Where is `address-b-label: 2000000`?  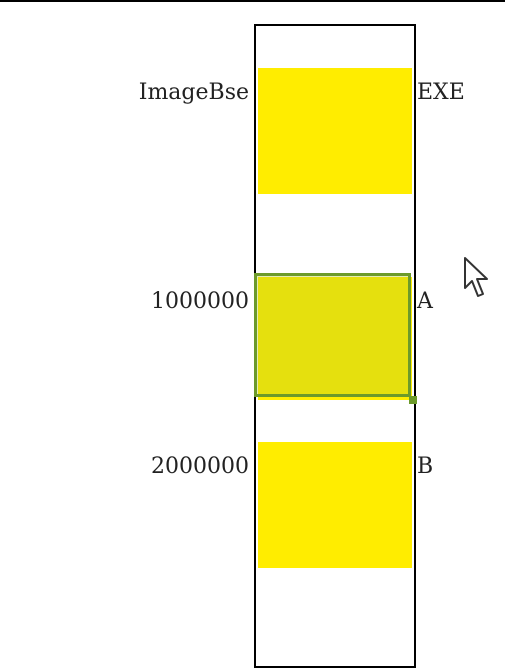
address-b-label: 2000000 is located at coordinates (200, 466).